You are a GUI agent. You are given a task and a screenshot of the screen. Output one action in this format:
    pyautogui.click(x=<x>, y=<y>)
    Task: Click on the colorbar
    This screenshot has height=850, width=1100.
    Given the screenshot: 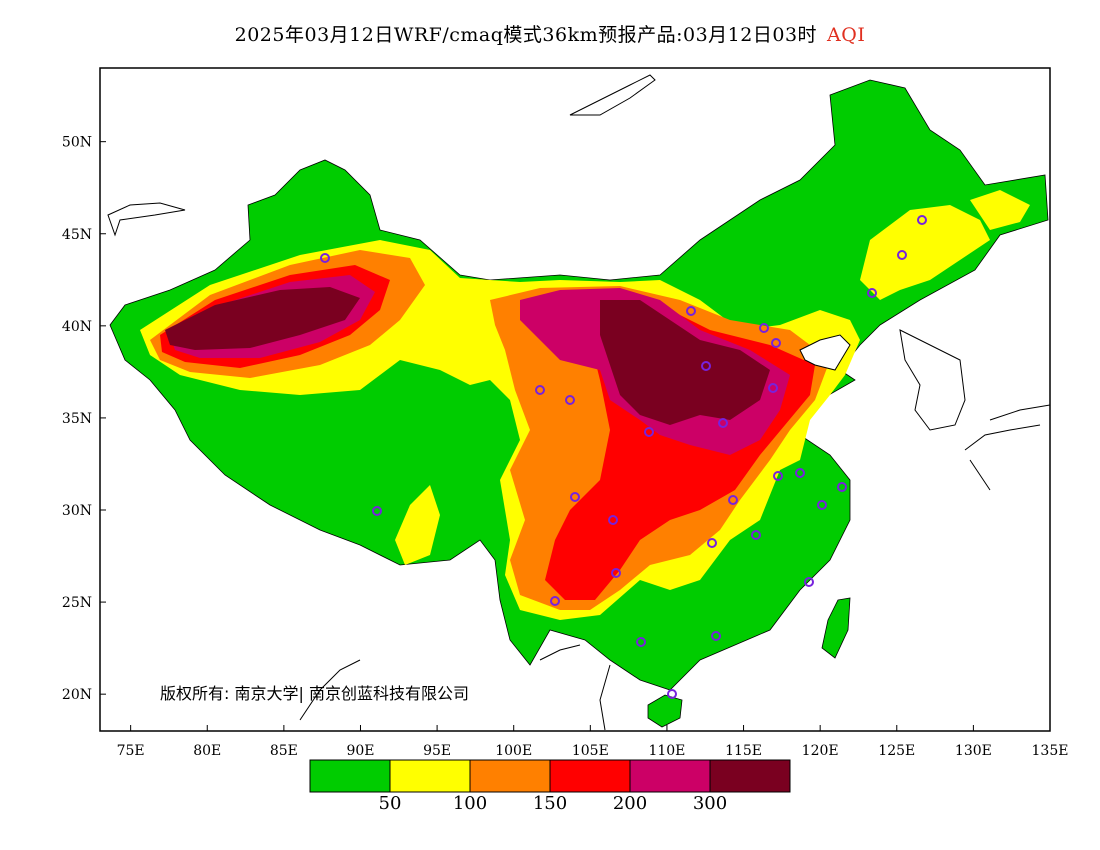 What is the action you would take?
    pyautogui.click(x=550, y=776)
    